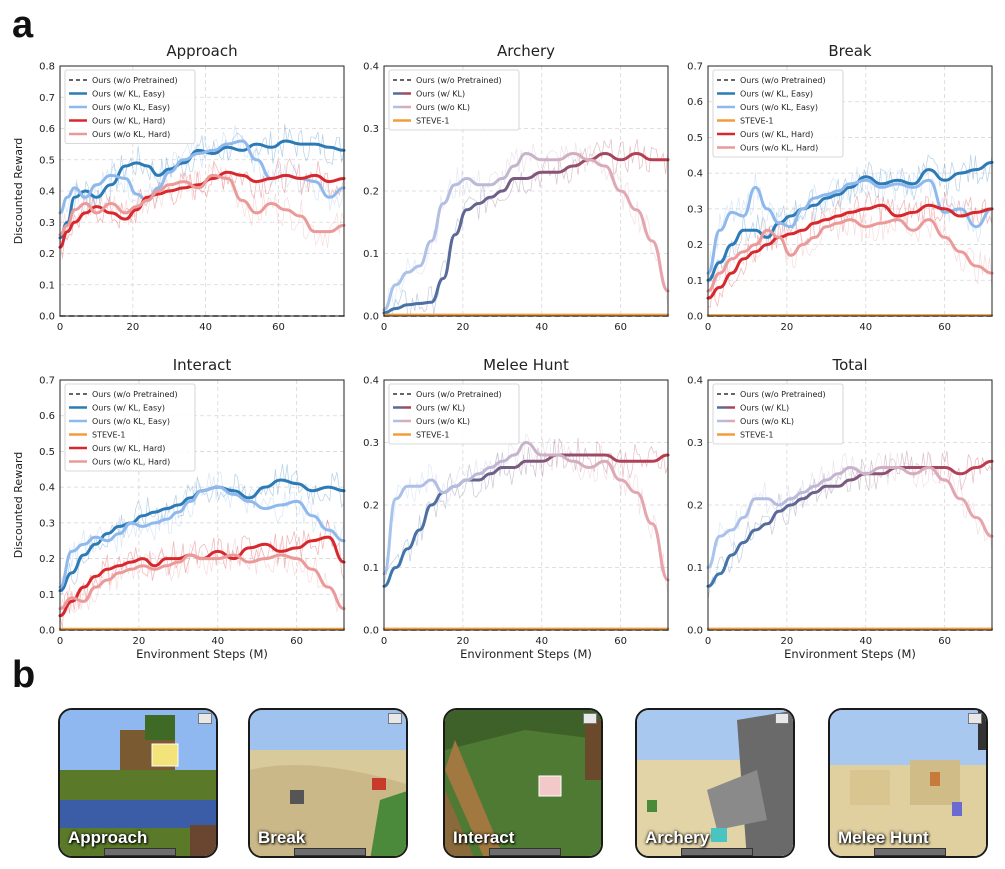 Image resolution: width=1005 pixels, height=869 pixels. Describe the element at coordinates (202, 365) in the screenshot. I see `chart-title: Interact` at that location.